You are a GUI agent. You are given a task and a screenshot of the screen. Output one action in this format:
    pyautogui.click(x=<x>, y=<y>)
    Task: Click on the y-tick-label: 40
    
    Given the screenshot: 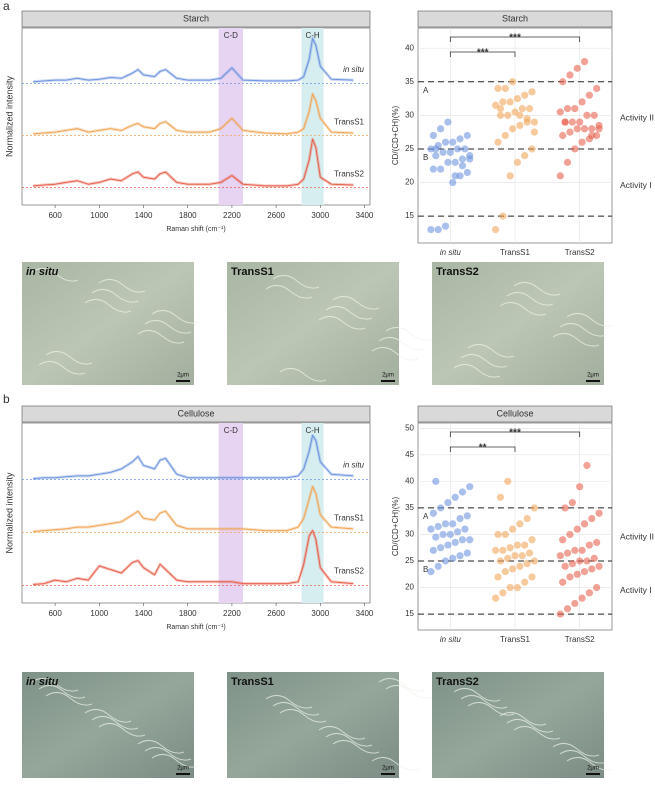 What is the action you would take?
    pyautogui.click(x=409, y=480)
    